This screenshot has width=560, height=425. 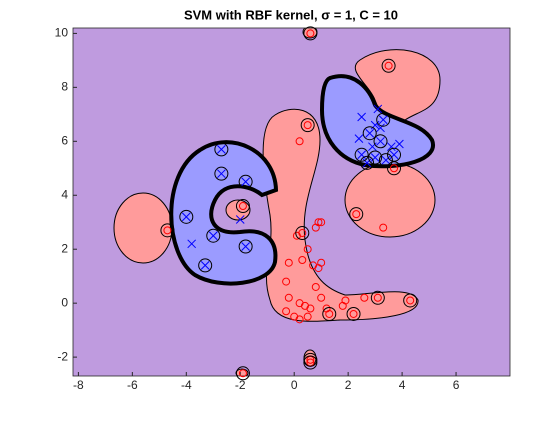 What do you see at coordinates (402, 385) in the screenshot?
I see `x-tick-label: 4` at bounding box center [402, 385].